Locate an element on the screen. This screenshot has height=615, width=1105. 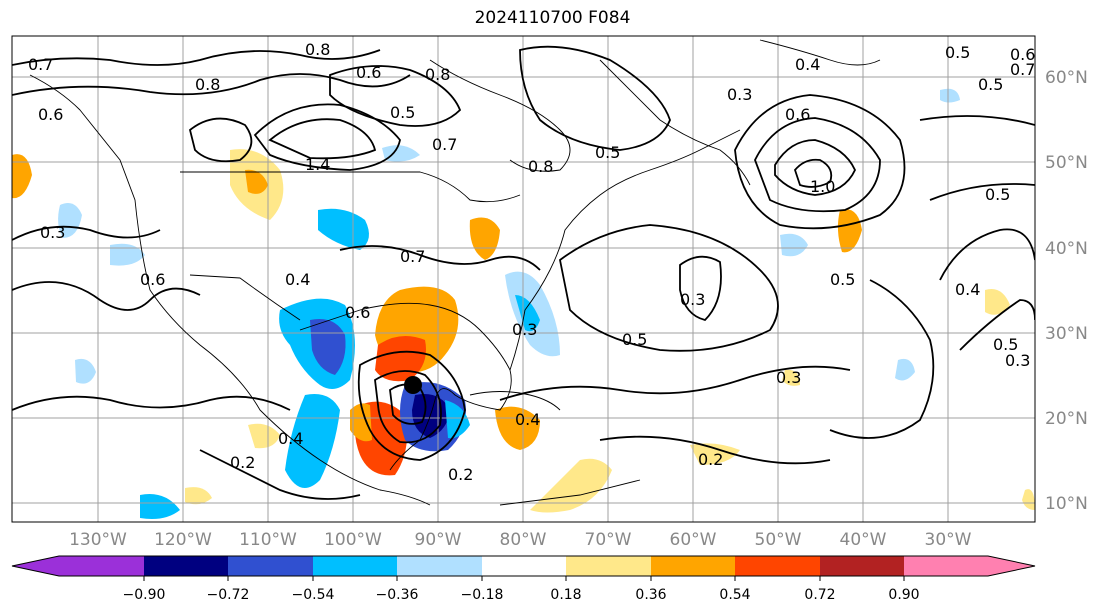
colorbar-tick-label: −0.54 is located at coordinates (313, 595).